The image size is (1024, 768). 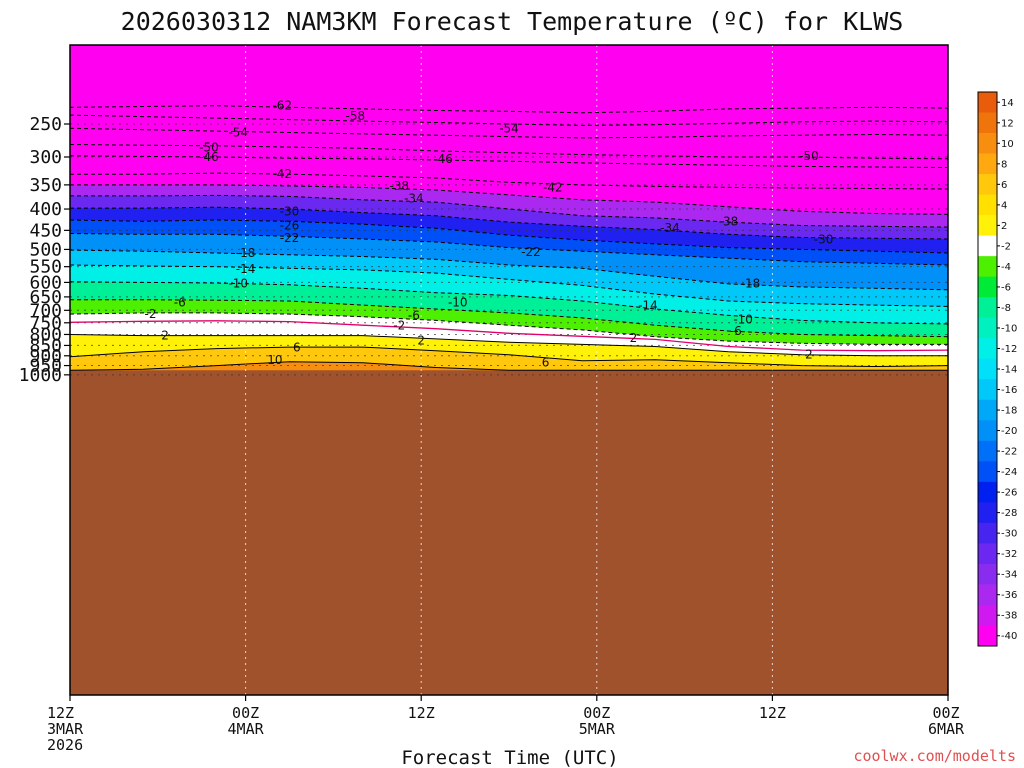 What do you see at coordinates (45, 124) in the screenshot?
I see `y-tick-label: 250` at bounding box center [45, 124].